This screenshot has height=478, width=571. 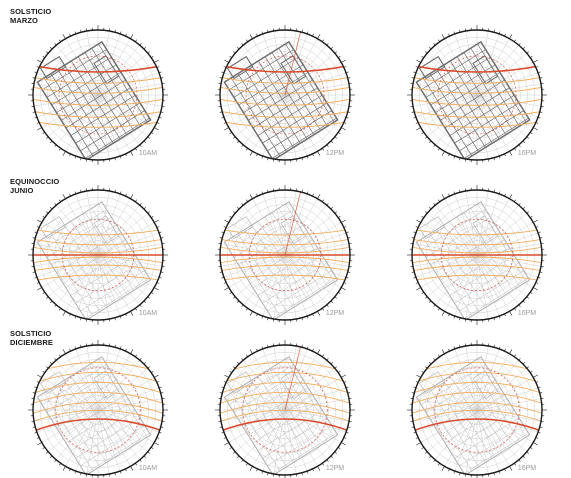 What do you see at coordinates (477, 425) in the screenshot?
I see `sun-path-main` at bounding box center [477, 425].